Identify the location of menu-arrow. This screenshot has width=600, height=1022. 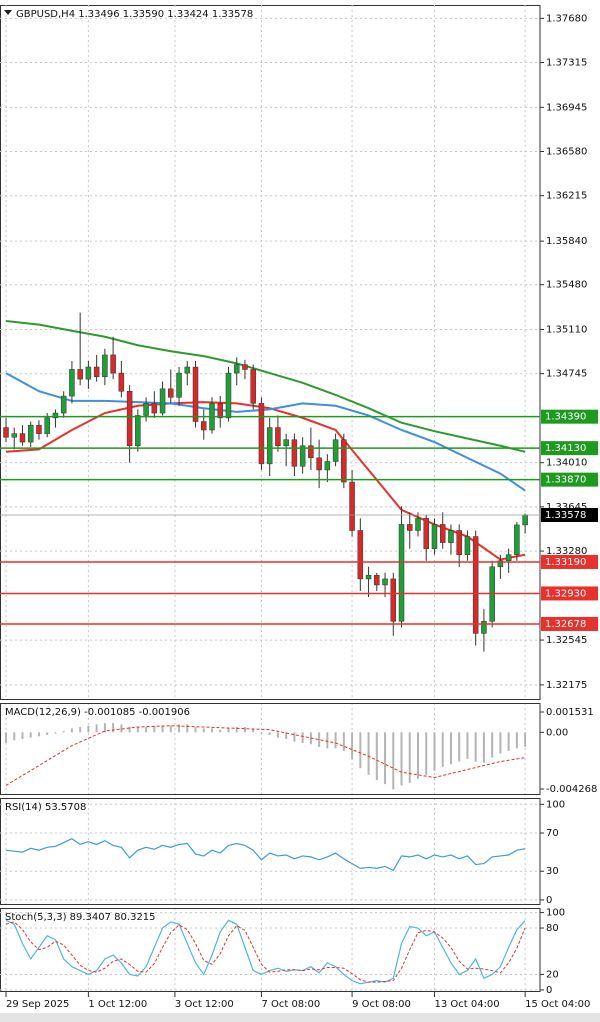
(8, 12).